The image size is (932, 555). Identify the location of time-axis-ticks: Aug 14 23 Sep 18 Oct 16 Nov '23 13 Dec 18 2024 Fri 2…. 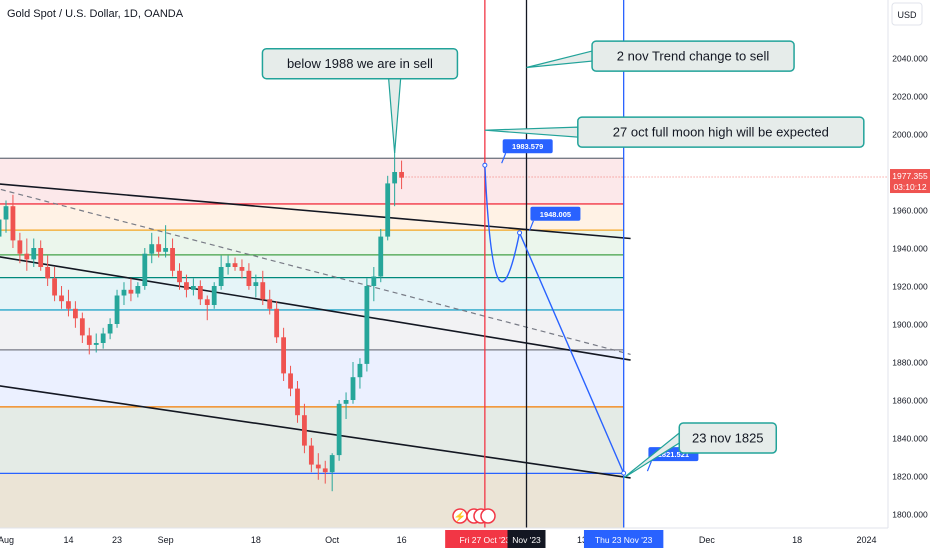
(438, 539).